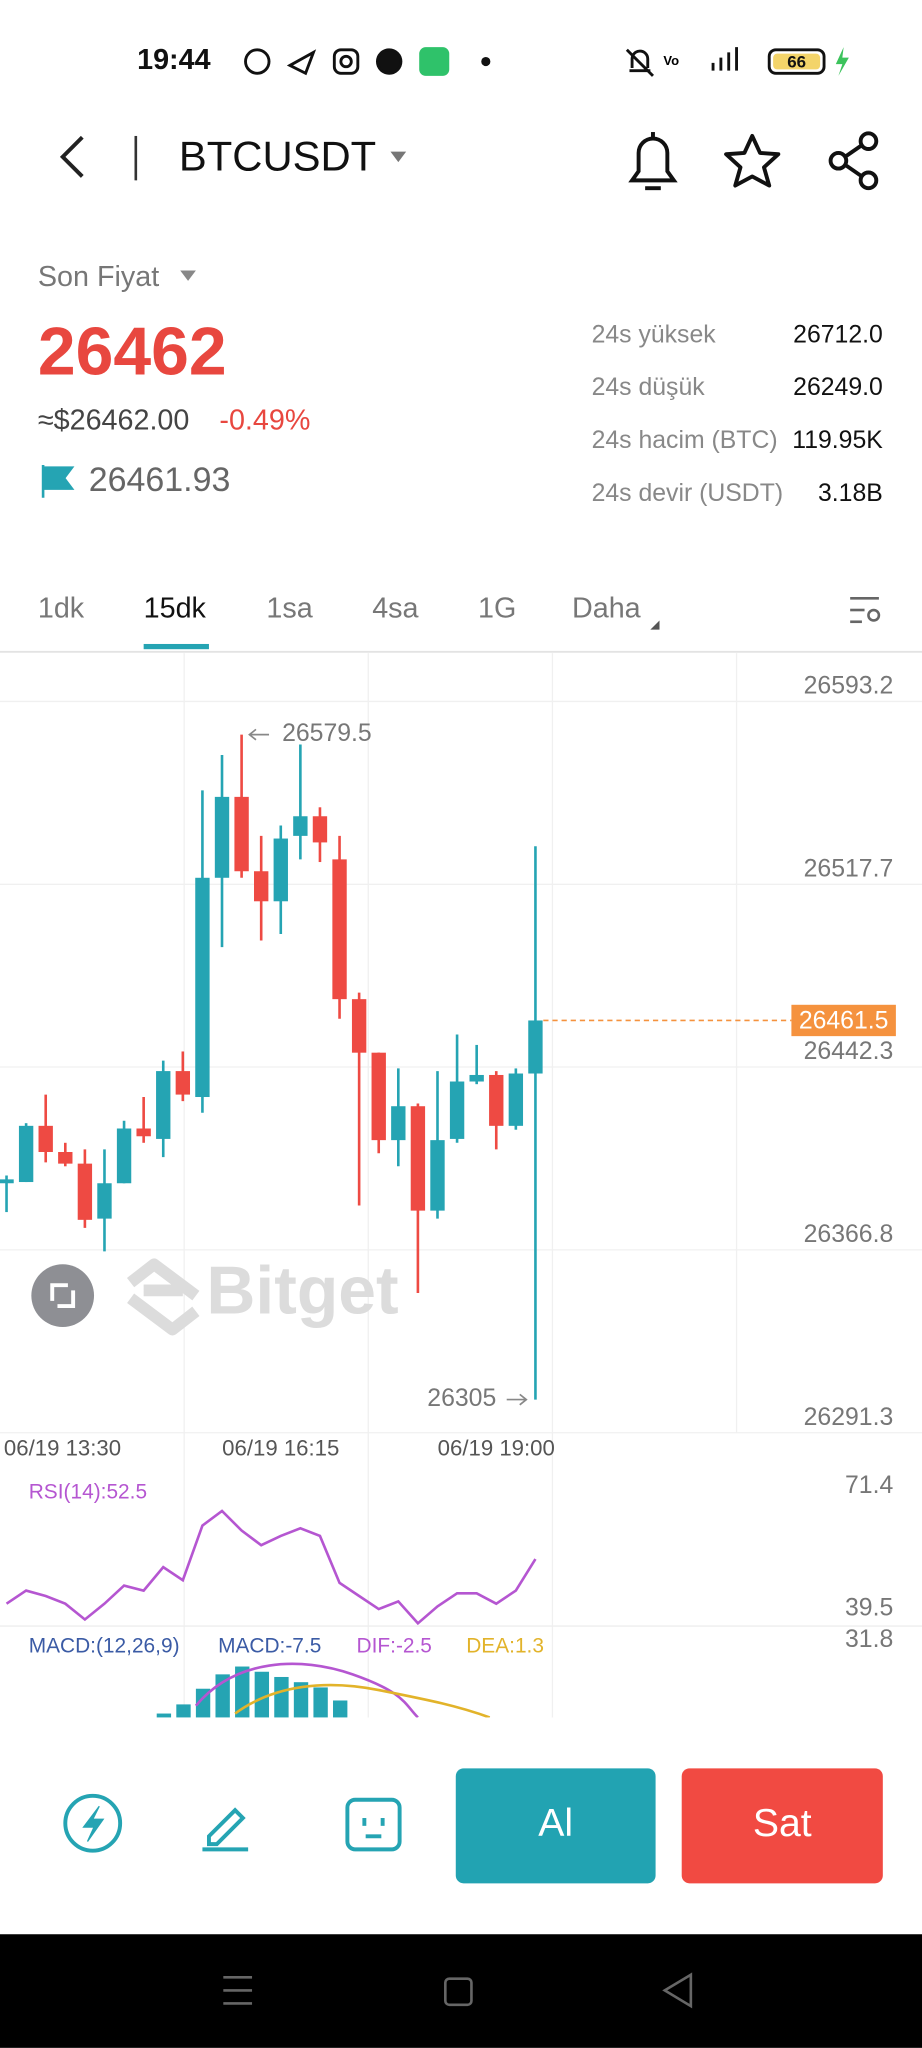  Describe the element at coordinates (259, 734) in the screenshot. I see `high-arrow` at that location.